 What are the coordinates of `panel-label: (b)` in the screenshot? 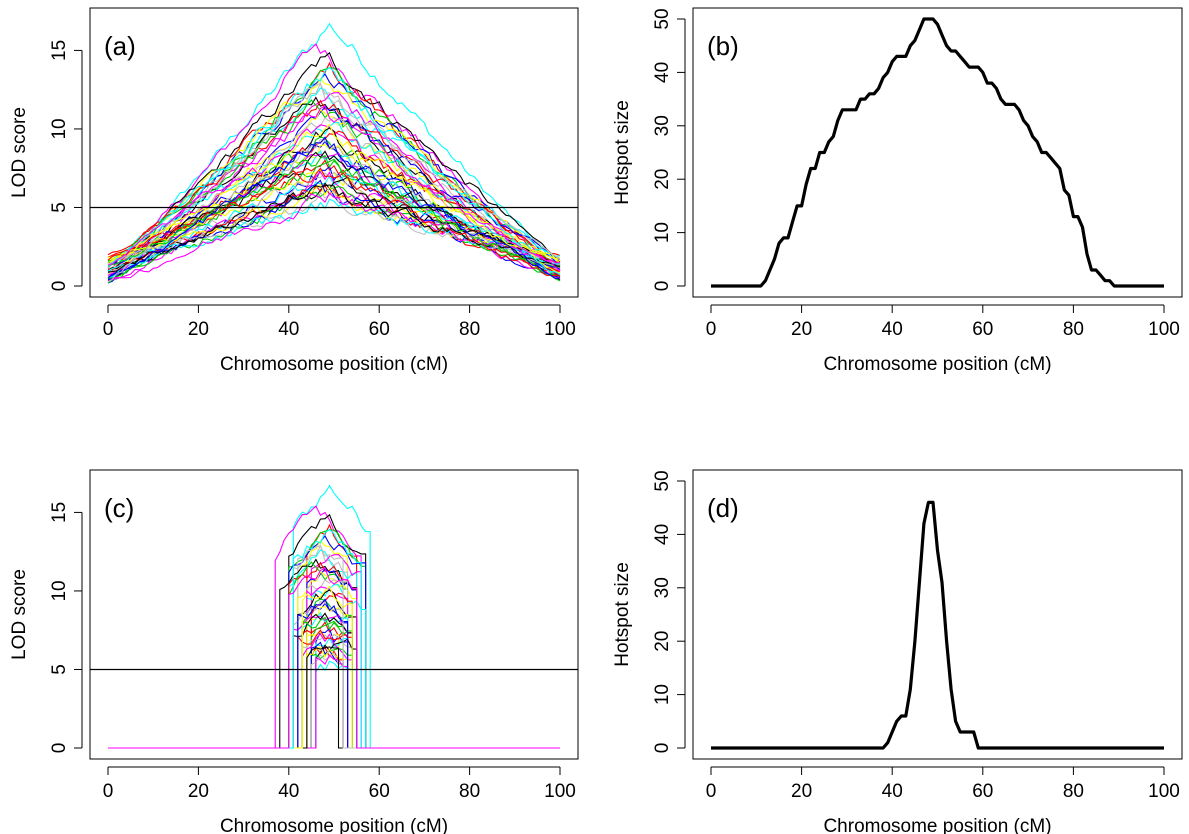 It's located at (723, 46).